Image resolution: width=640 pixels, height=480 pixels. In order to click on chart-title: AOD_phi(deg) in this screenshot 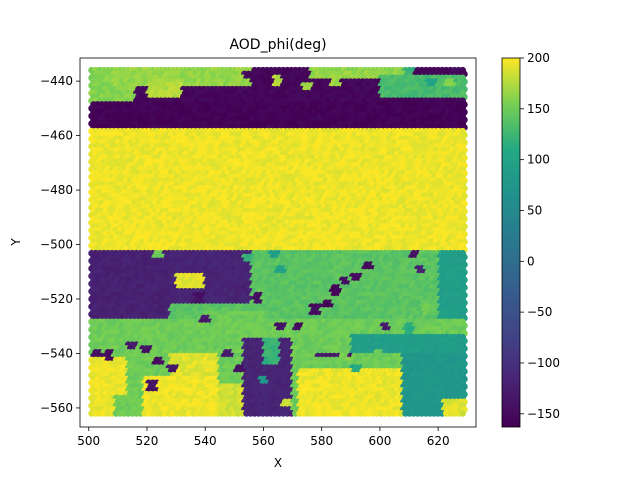, I will do `click(277, 45)`.